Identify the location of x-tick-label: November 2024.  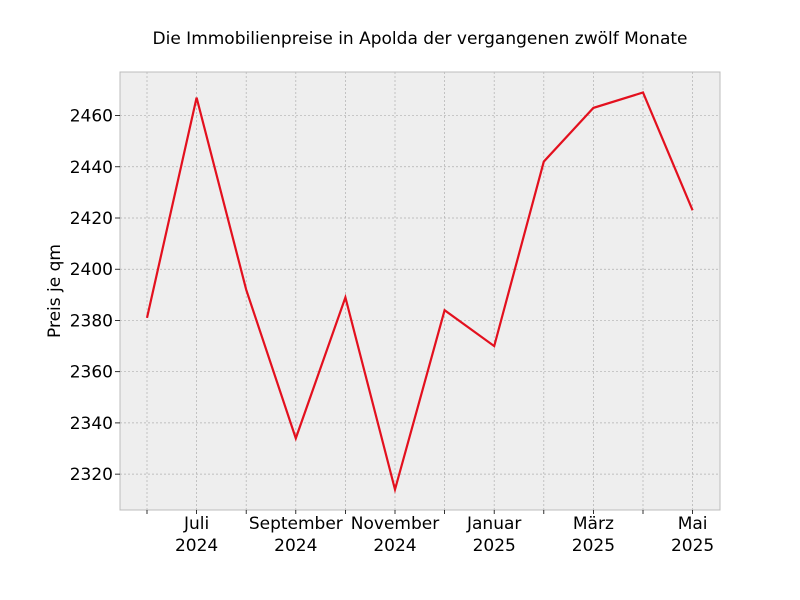
(395, 535).